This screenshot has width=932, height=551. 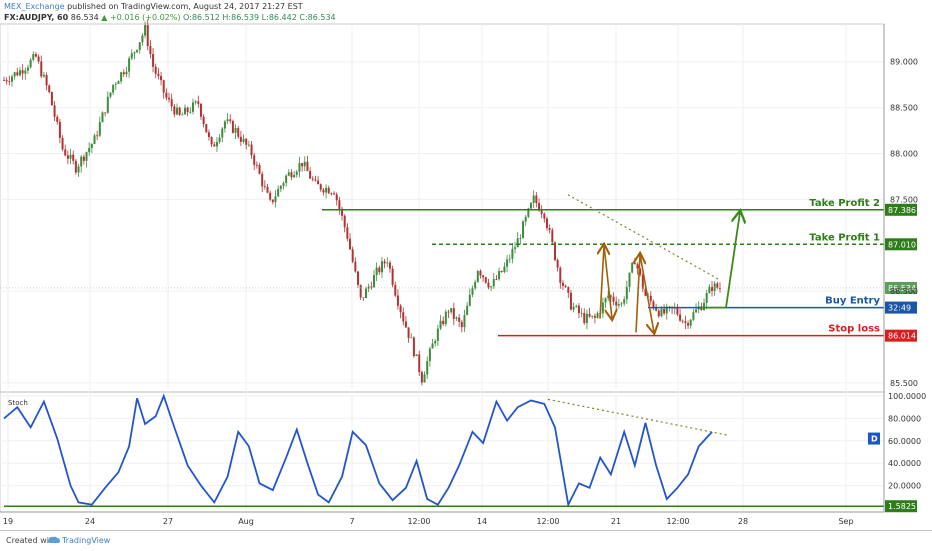 I want to click on time-tick-label: 27, so click(x=168, y=521).